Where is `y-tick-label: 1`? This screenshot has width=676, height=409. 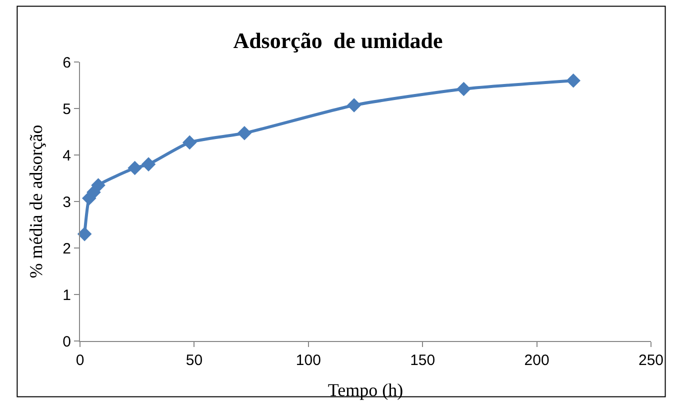
y-tick-label: 1 is located at coordinates (66, 295).